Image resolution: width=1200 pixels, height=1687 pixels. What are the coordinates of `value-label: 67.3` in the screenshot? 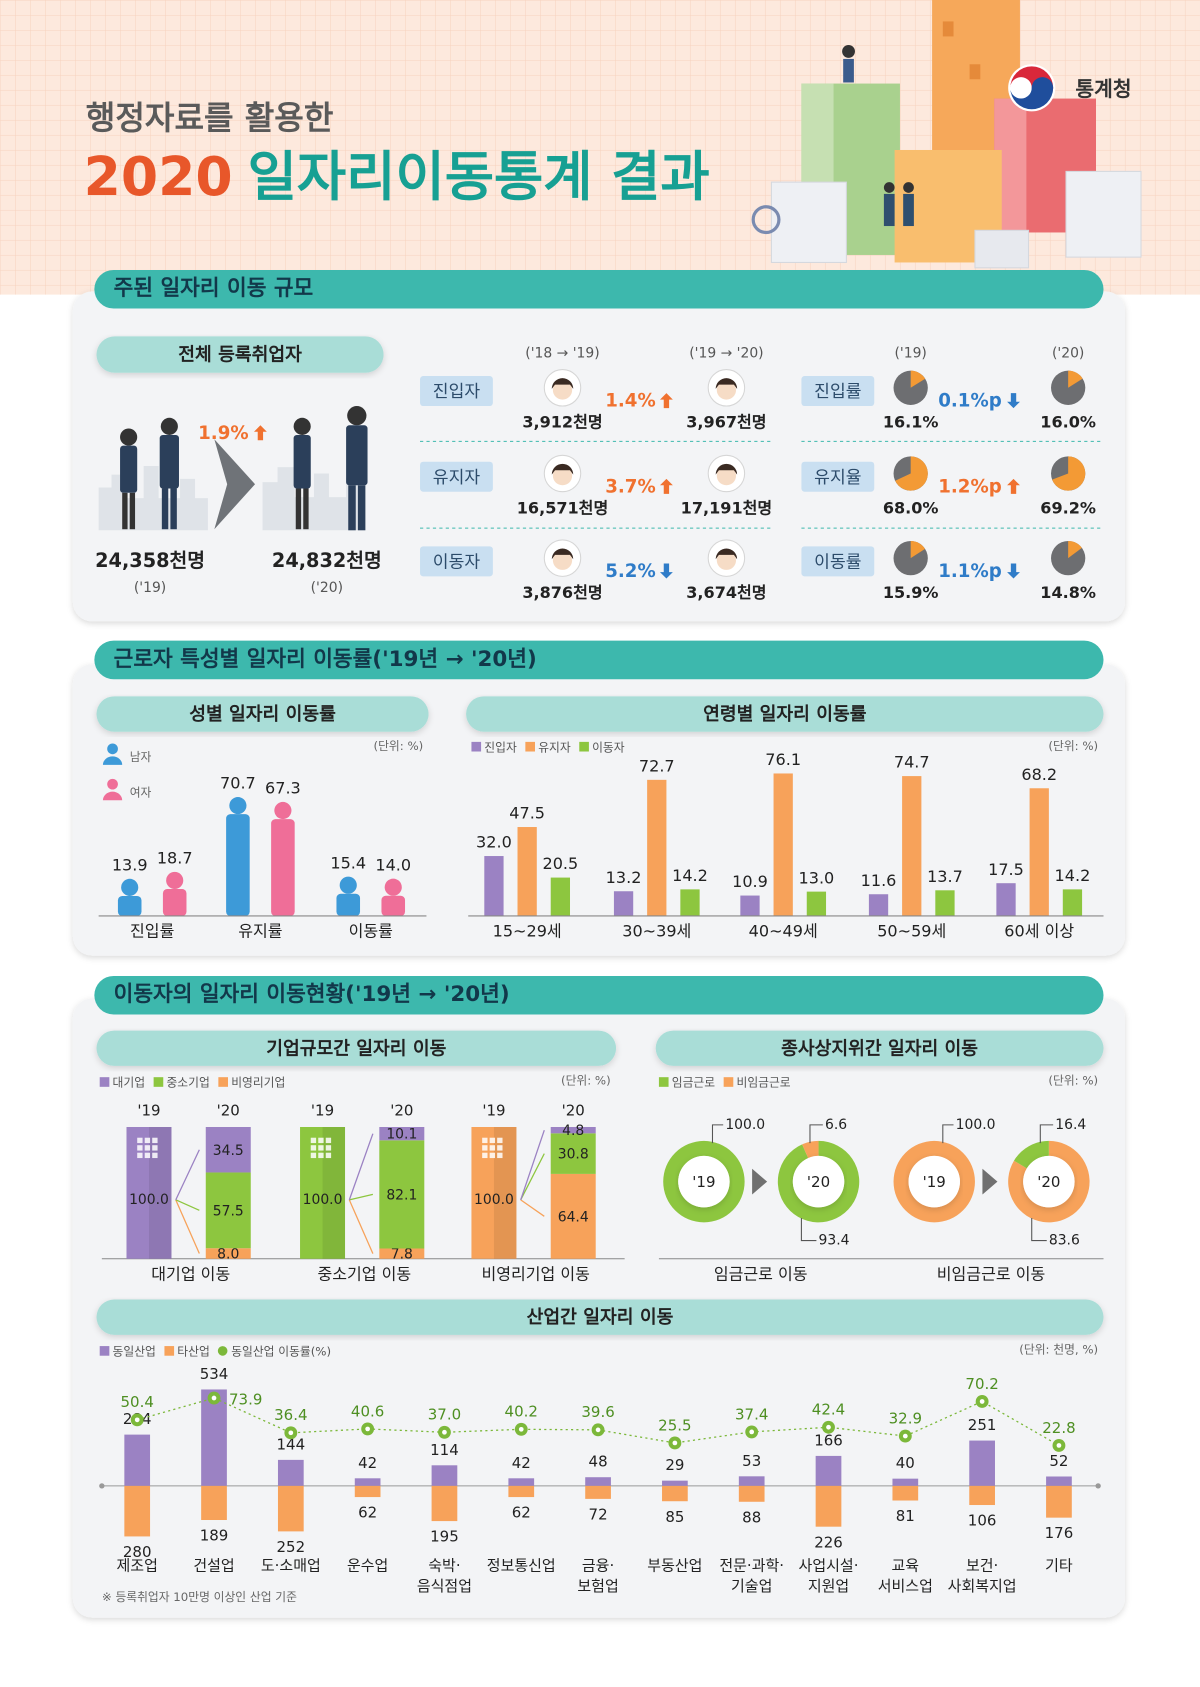 It's located at (283, 788).